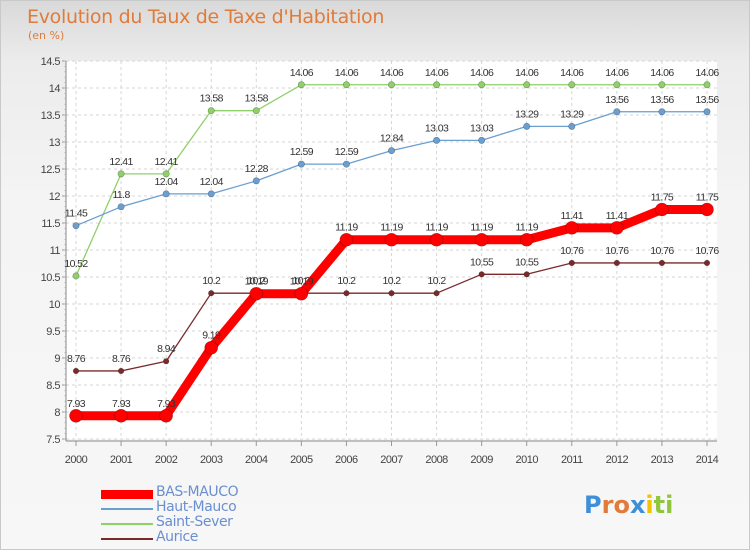  What do you see at coordinates (55, 251) in the screenshot?
I see `y-tick-label: 11` at bounding box center [55, 251].